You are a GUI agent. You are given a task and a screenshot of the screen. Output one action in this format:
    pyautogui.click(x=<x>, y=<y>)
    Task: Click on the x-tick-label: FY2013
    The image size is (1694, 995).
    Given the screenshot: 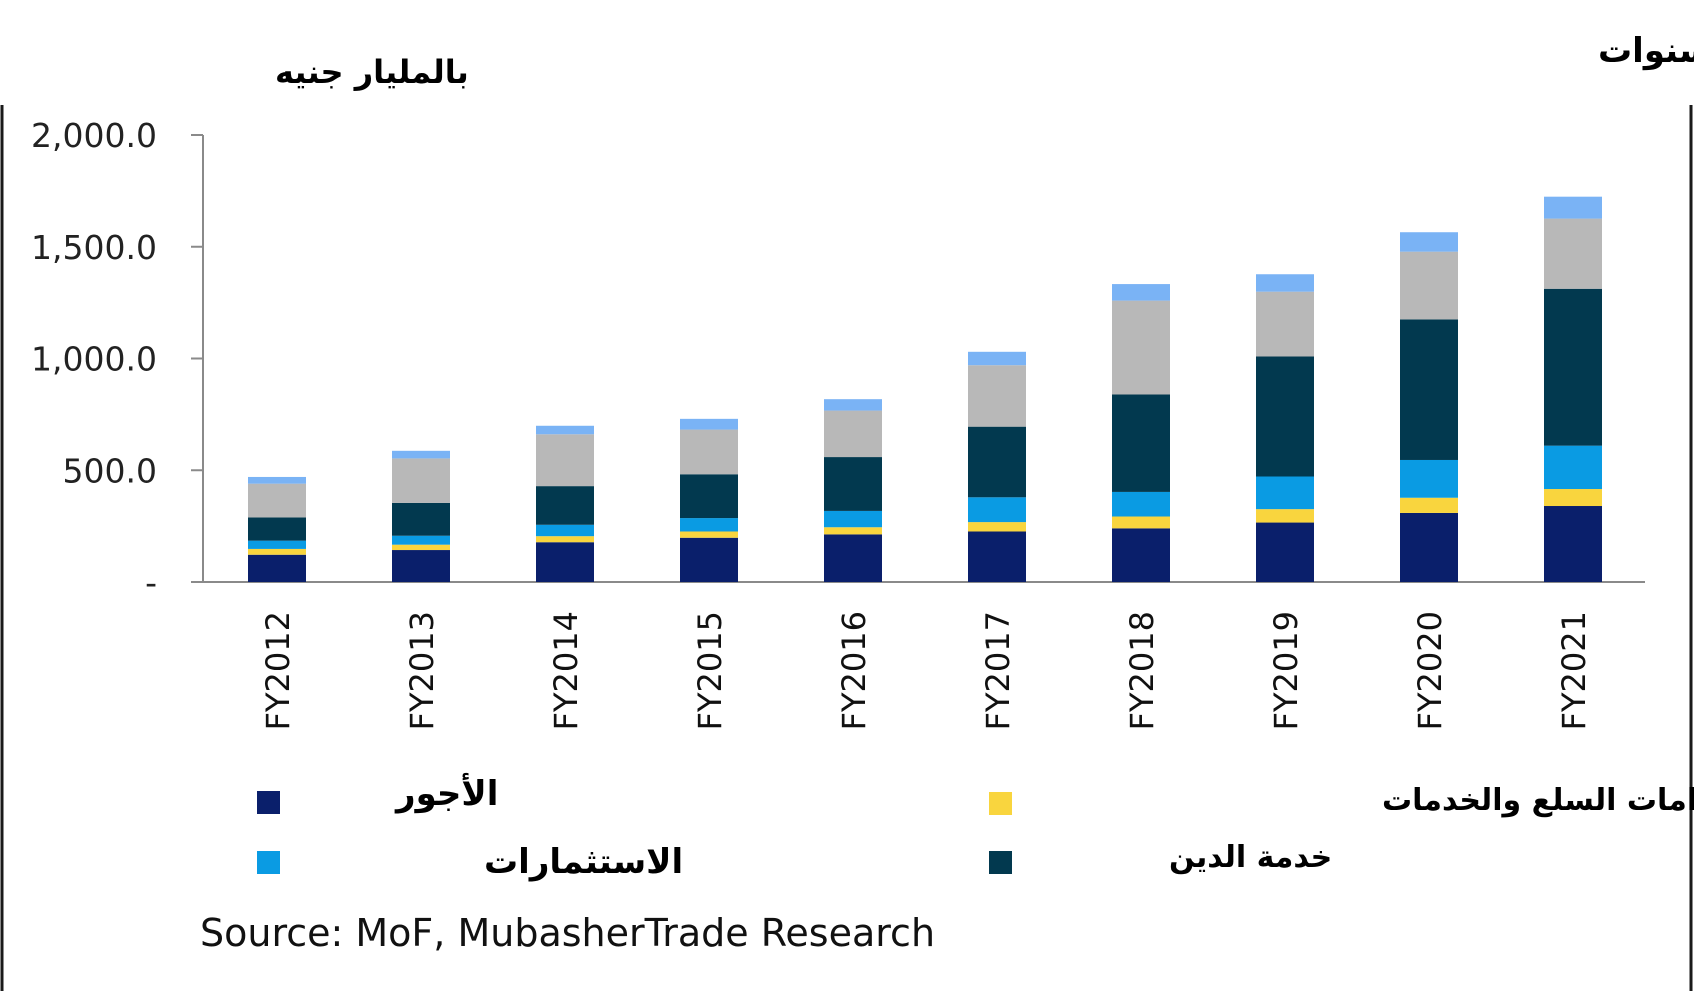 What is the action you would take?
    pyautogui.click(x=422, y=670)
    